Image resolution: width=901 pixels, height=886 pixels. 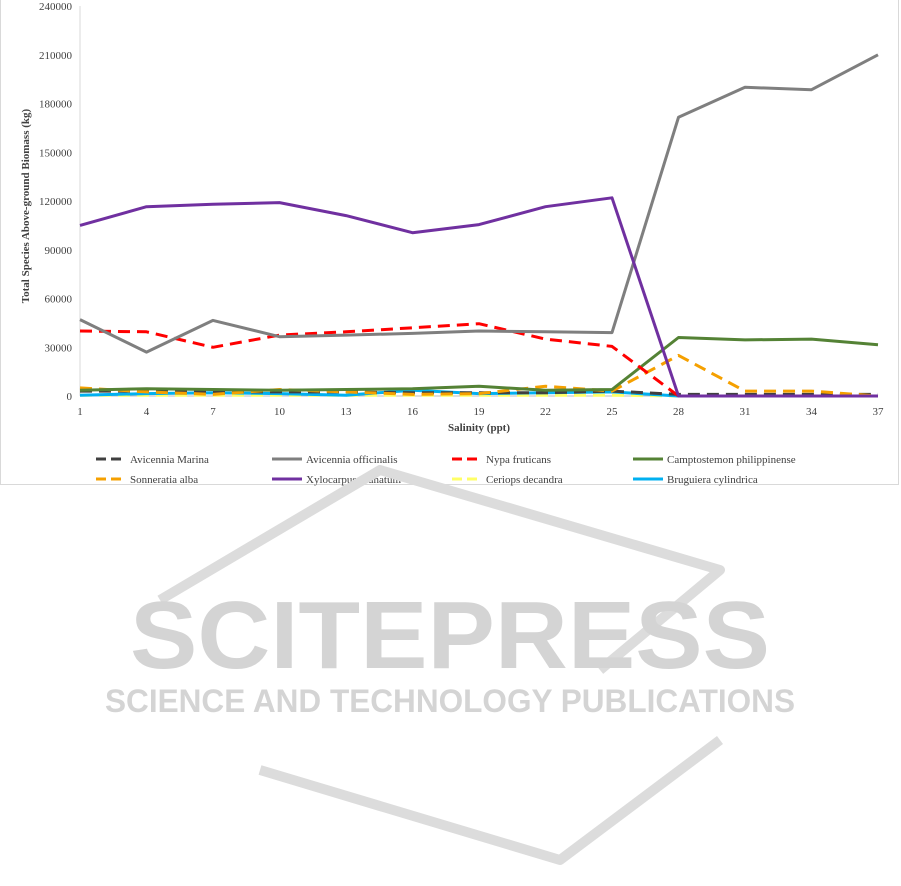 I want to click on y-tick-label: 0, so click(x=70, y=397).